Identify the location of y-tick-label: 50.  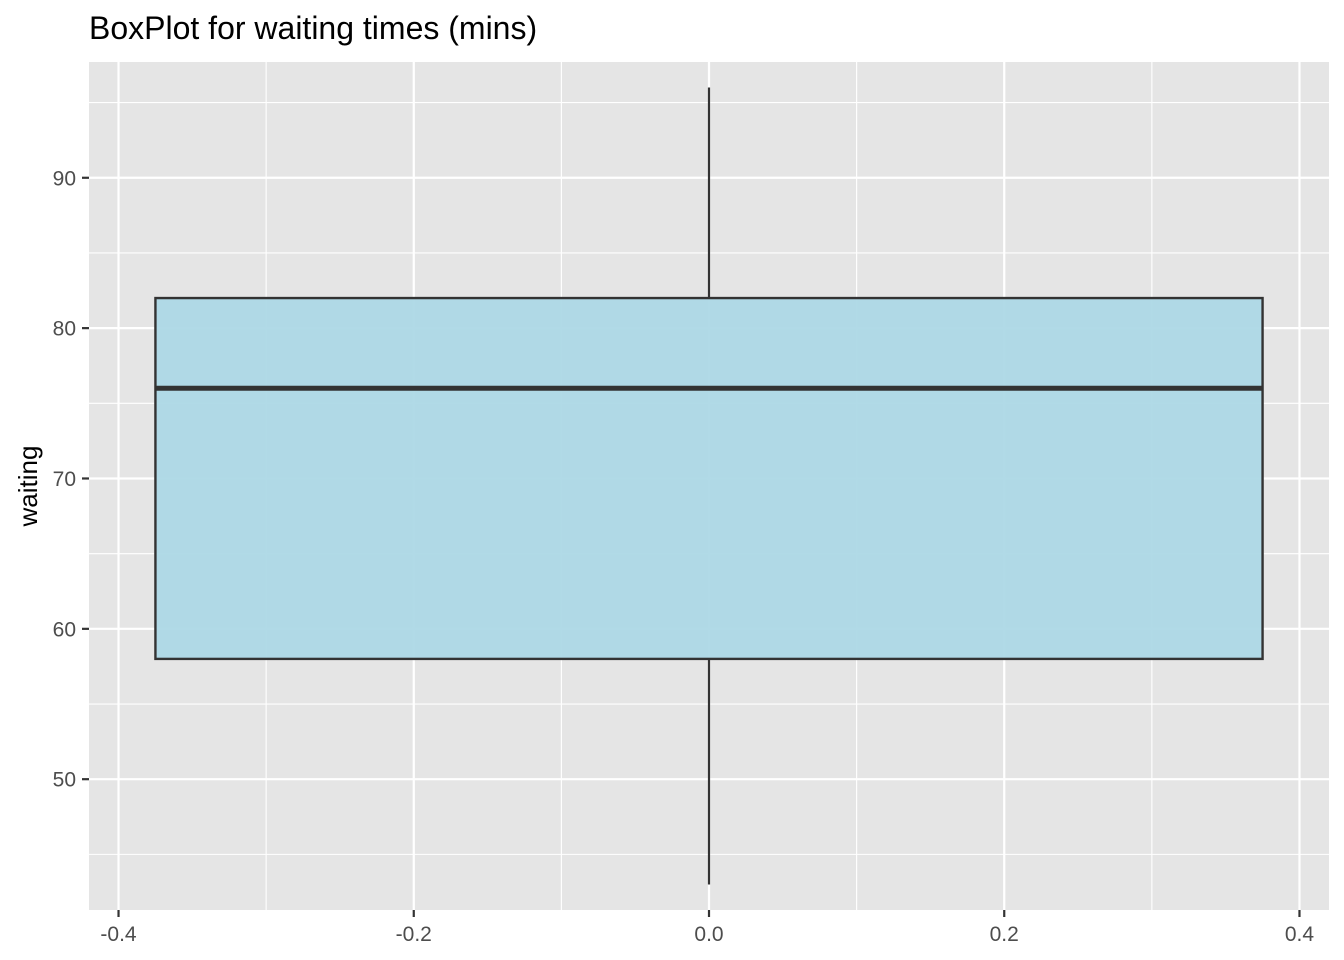
(64, 780).